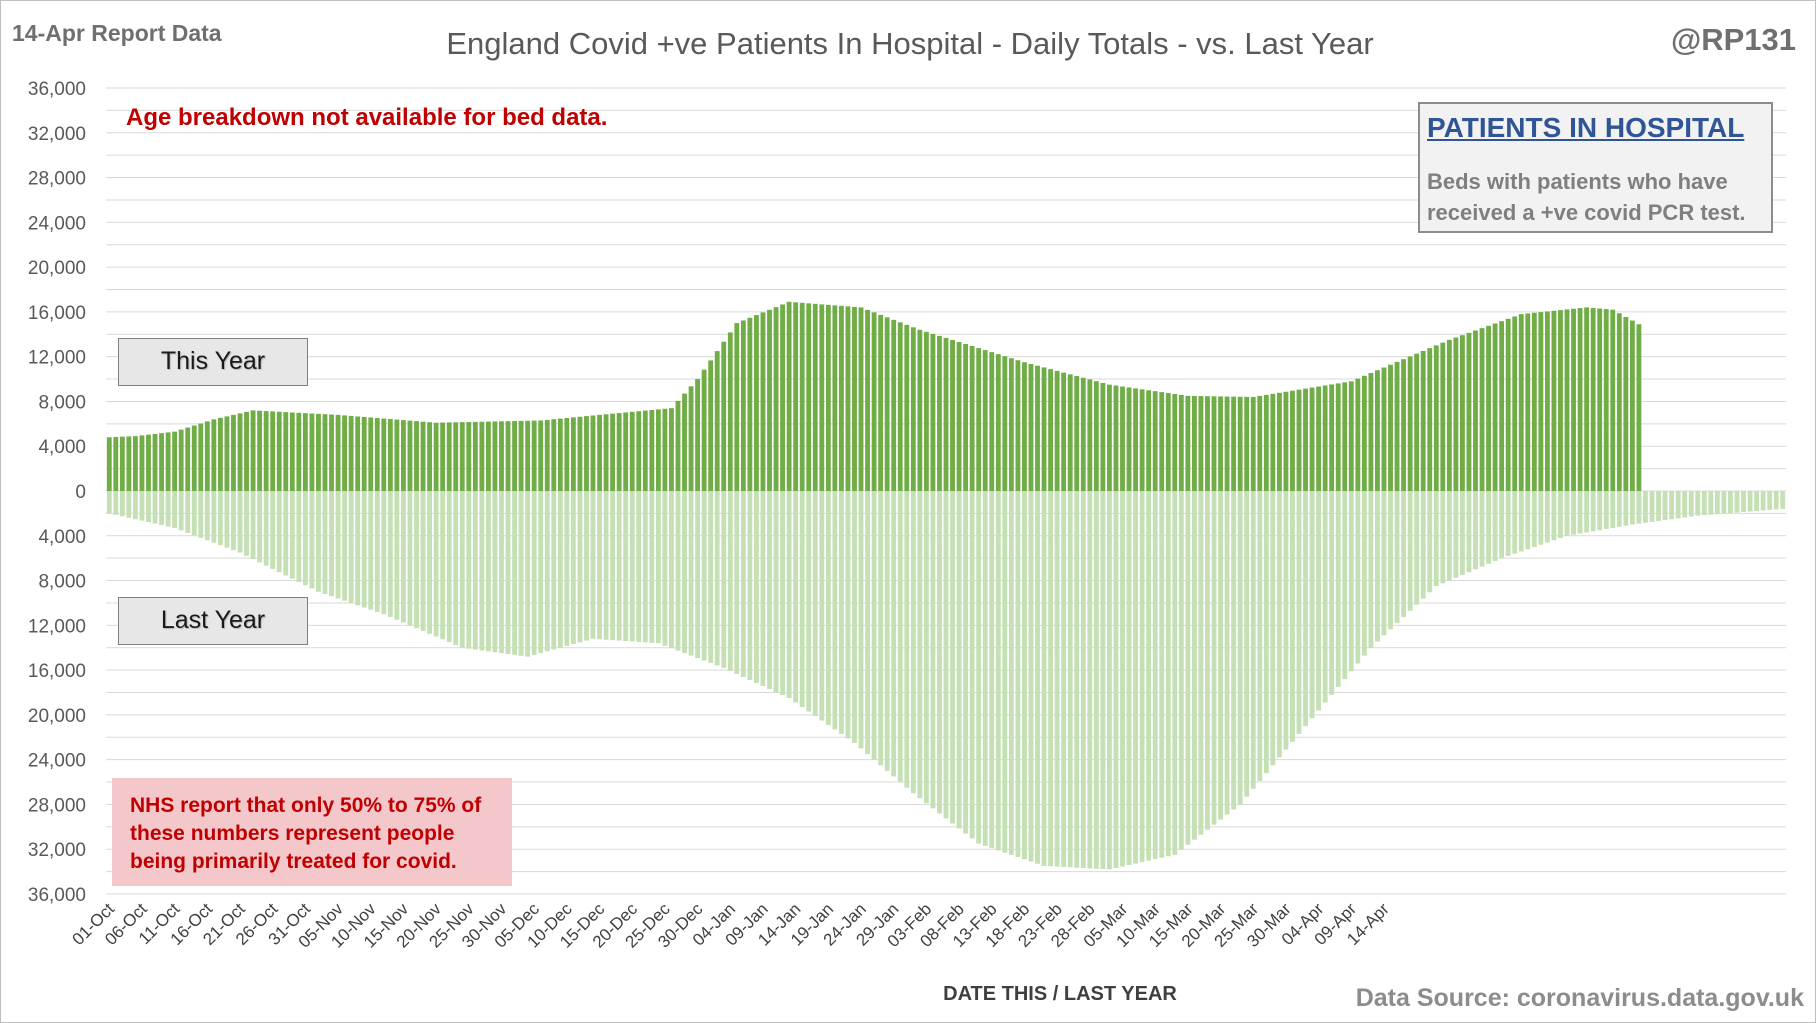 The width and height of the screenshot is (1816, 1023). Describe the element at coordinates (62, 537) in the screenshot. I see `y-tick-label: 4,000` at that location.